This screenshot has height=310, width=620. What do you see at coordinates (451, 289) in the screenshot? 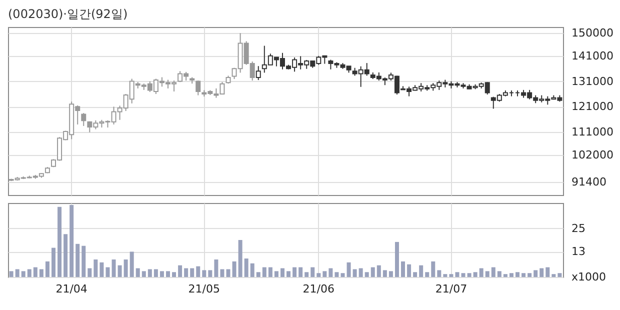
I see `x-tick-label: 21/07` at bounding box center [451, 289].